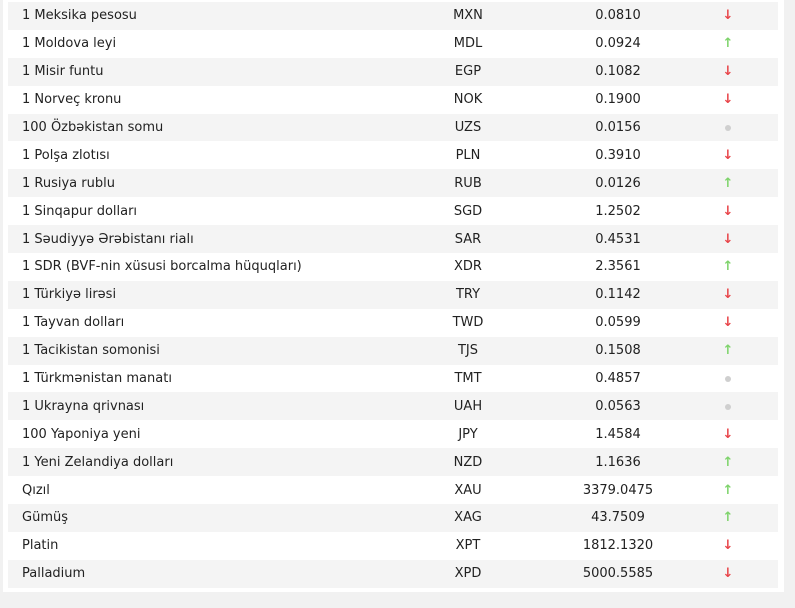 Image resolution: width=795 pixels, height=608 pixels. What do you see at coordinates (468, 72) in the screenshot?
I see `currency-code: EGP` at bounding box center [468, 72].